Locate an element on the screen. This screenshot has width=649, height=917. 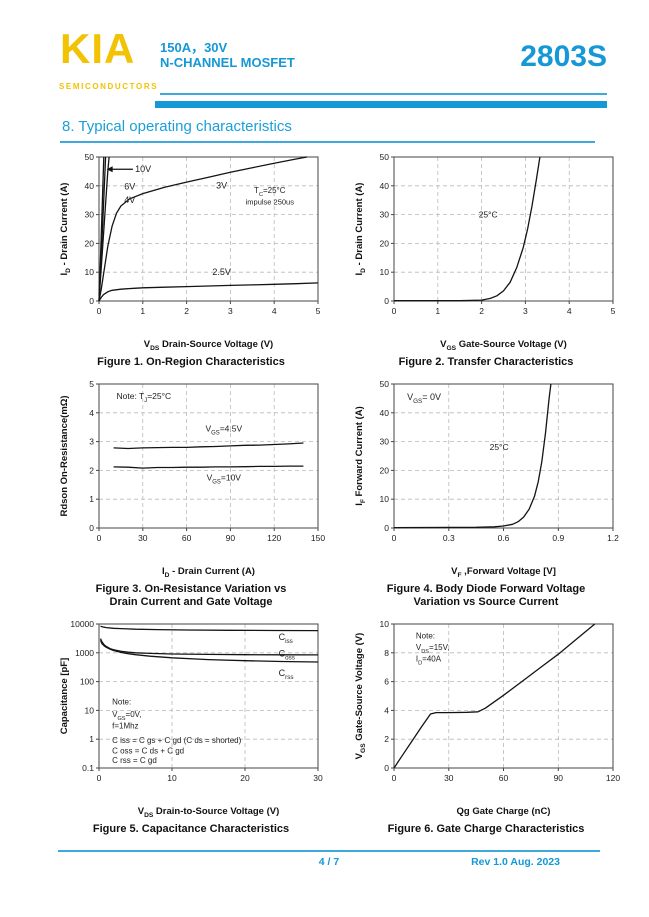
svg-text: 50 is located at coordinates (90, 157).